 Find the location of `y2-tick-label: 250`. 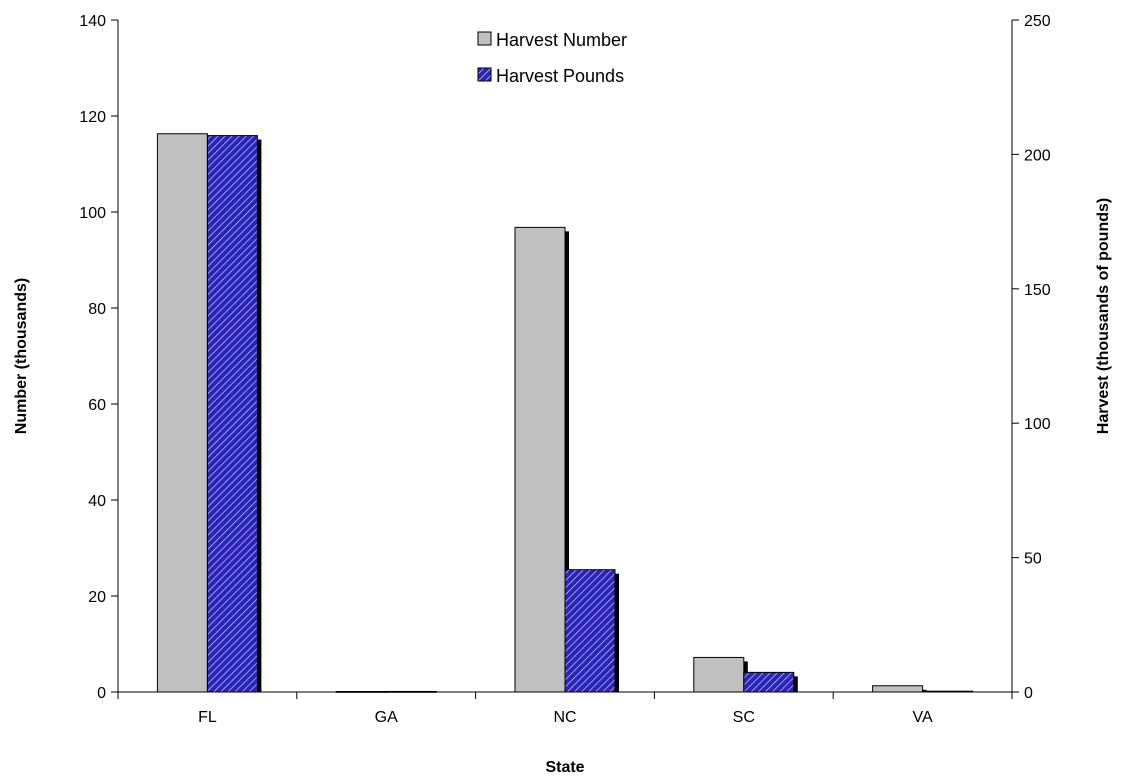

y2-tick-label: 250 is located at coordinates (1037, 21).